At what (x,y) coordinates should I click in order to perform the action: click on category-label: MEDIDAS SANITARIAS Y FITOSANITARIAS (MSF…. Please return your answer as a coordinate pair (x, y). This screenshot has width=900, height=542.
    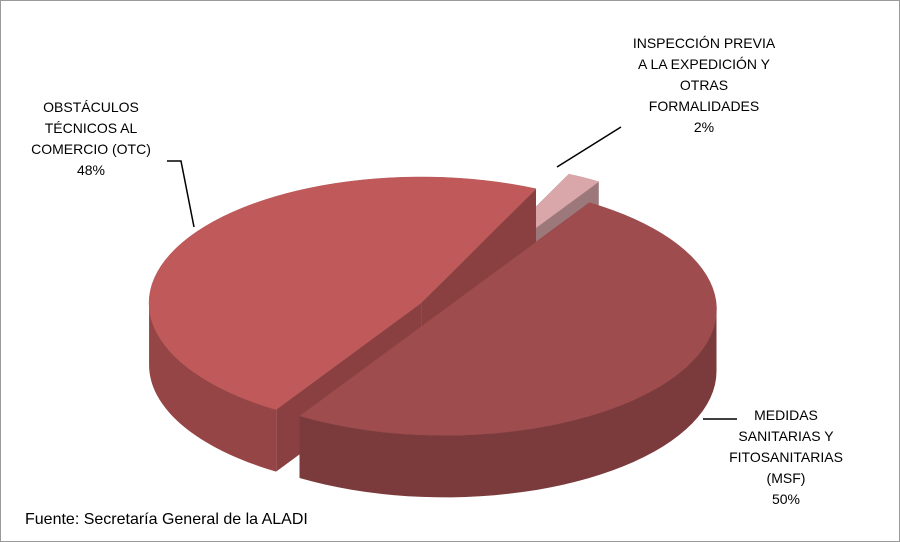
    Looking at the image, I should click on (786, 446).